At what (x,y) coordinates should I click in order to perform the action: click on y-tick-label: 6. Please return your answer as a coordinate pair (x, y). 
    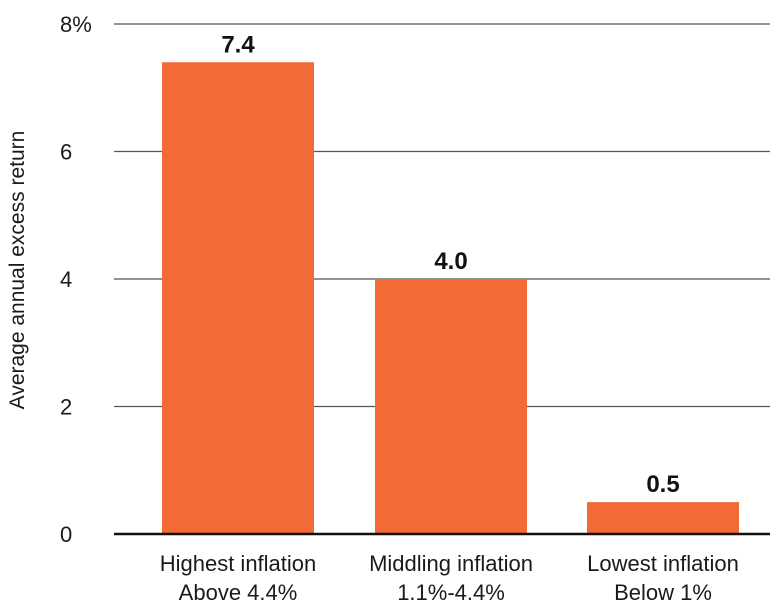
    Looking at the image, I should click on (66, 152).